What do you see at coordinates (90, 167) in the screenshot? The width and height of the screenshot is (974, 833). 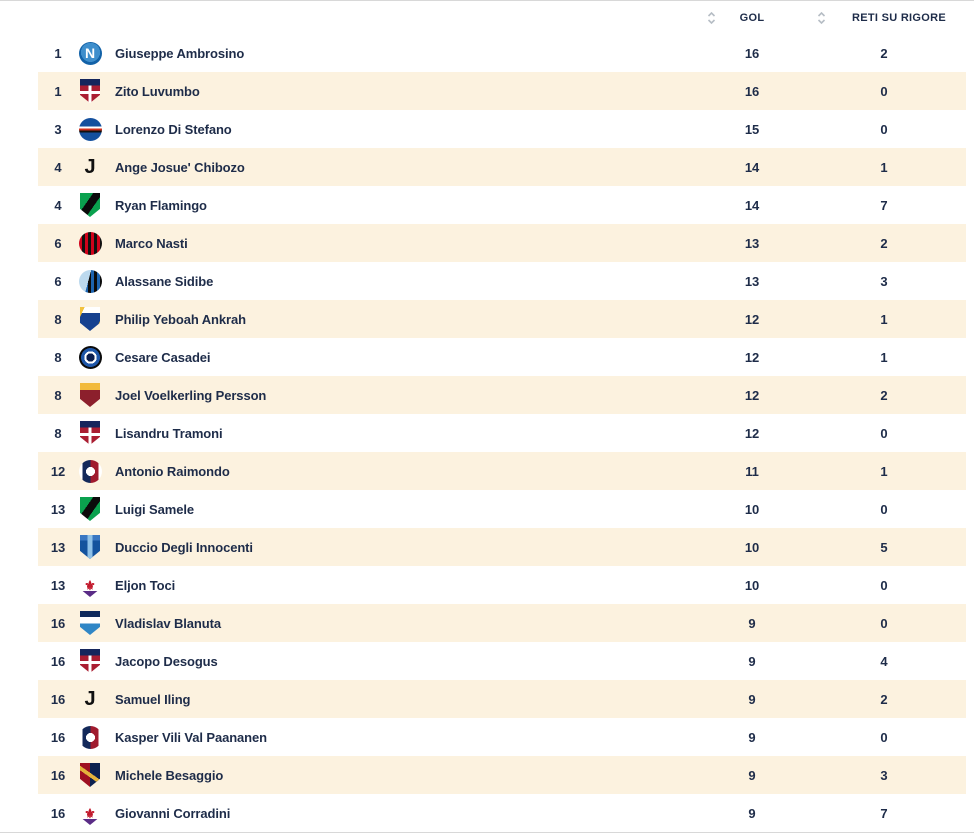 I see `crest-letter: J` at bounding box center [90, 167].